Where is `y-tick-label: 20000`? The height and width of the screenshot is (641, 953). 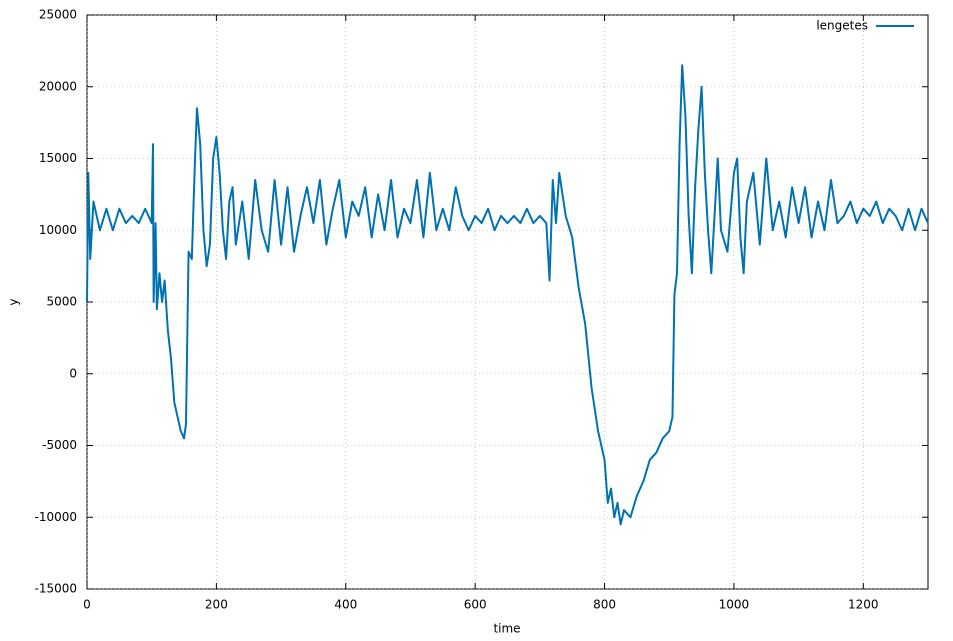
y-tick-label: 20000 is located at coordinates (58, 86).